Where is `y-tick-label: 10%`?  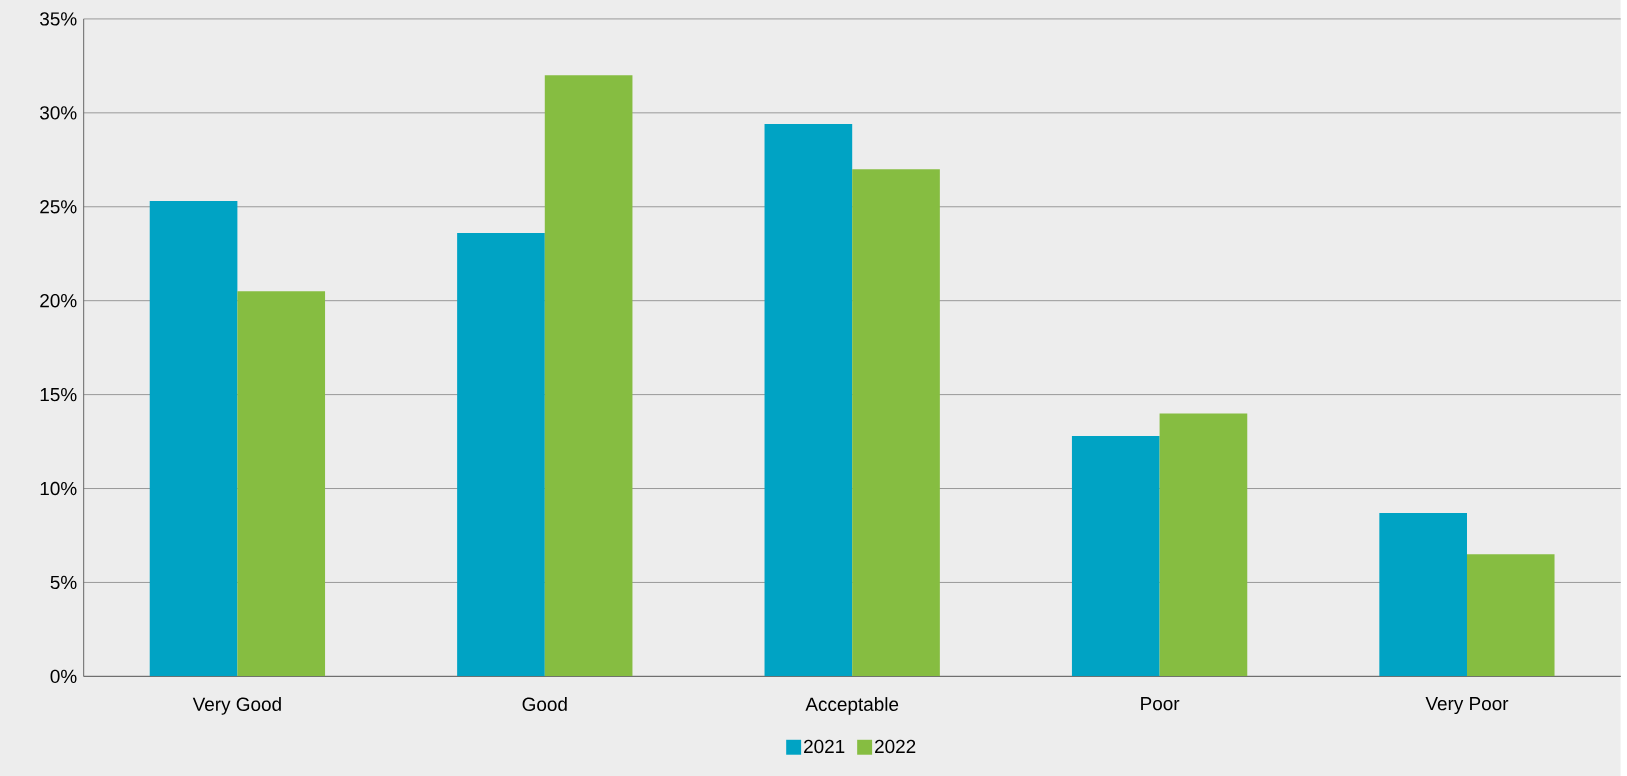 y-tick-label: 10% is located at coordinates (58, 488).